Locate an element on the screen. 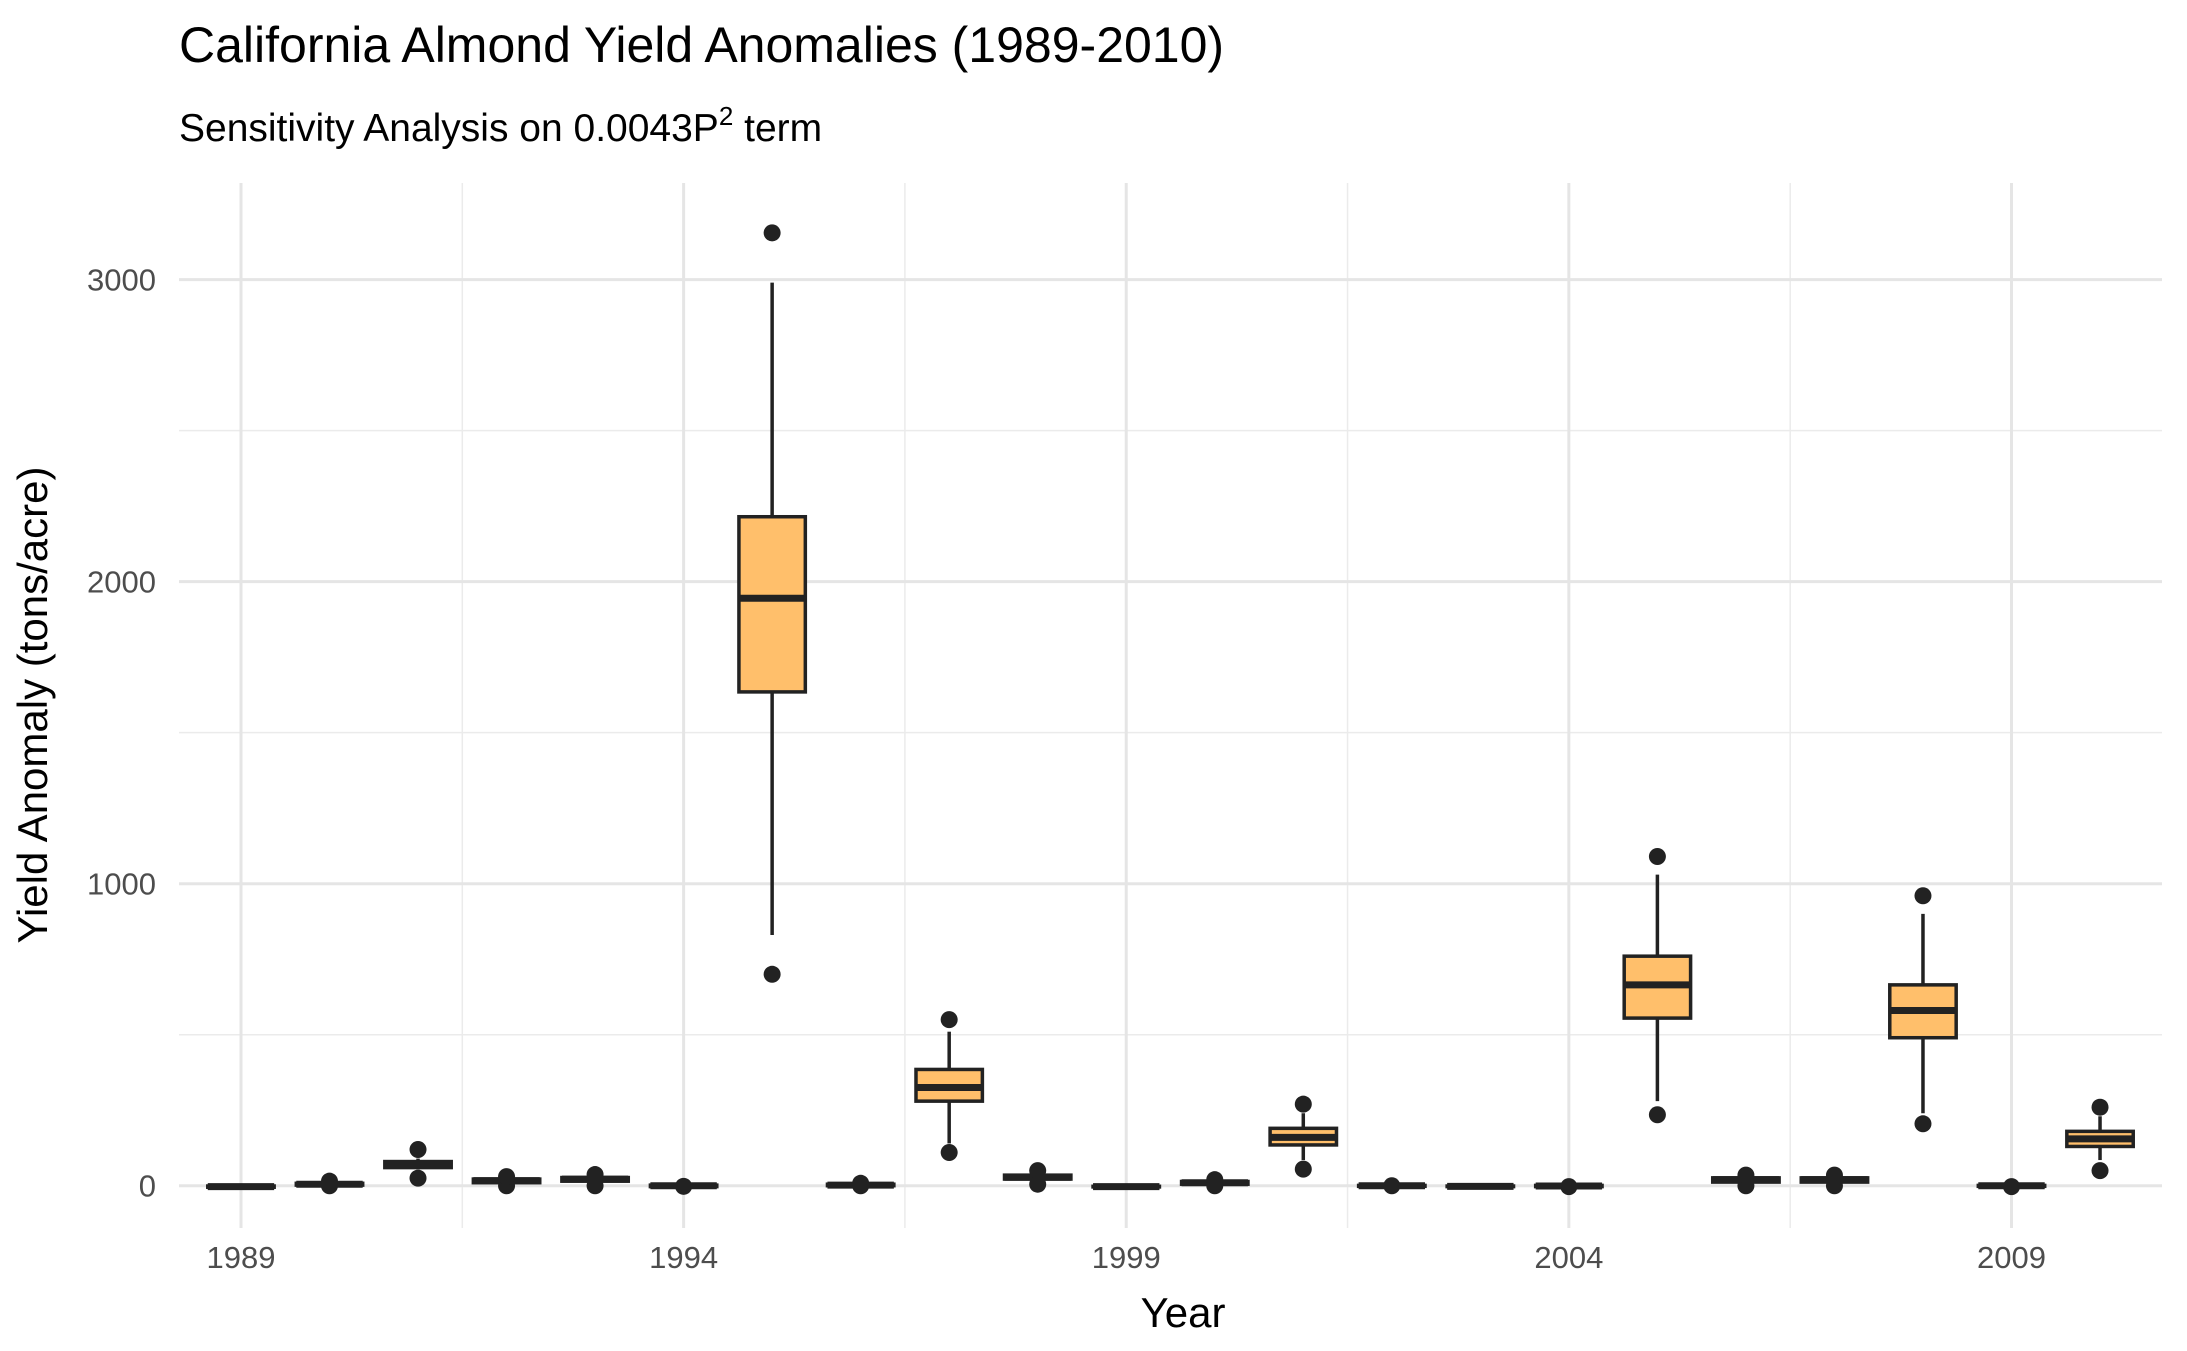  y-axis-title: Yield Anomaly (tons/acre) is located at coordinates (32, 705).